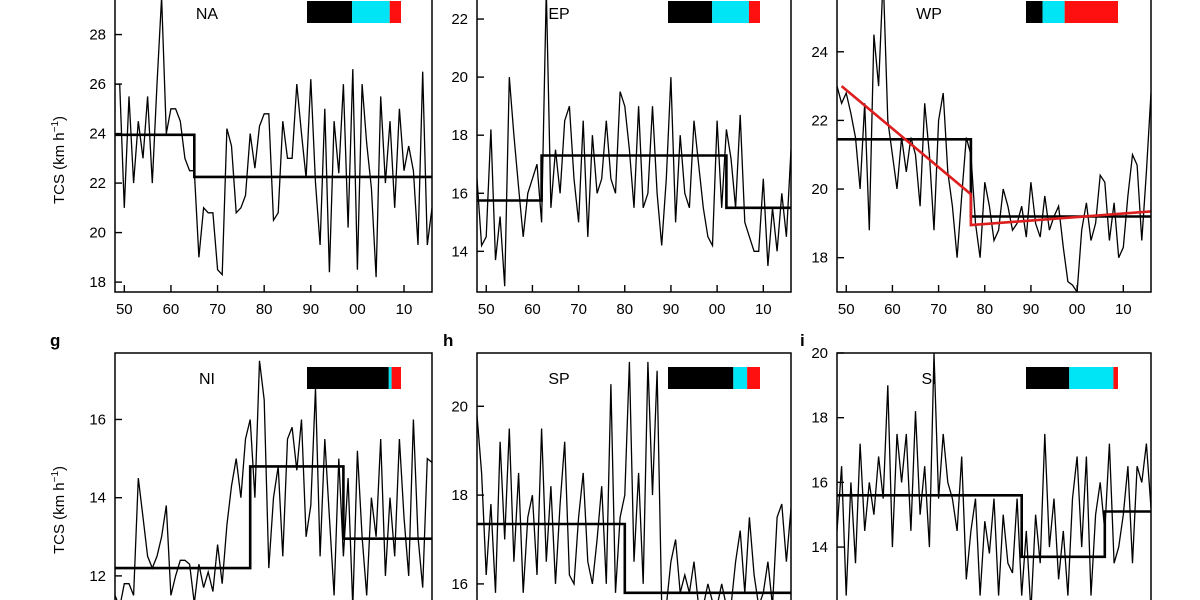 This screenshot has width=1200, height=600. Describe the element at coordinates (558, 14) in the screenshot. I see `region-label: EP` at that location.